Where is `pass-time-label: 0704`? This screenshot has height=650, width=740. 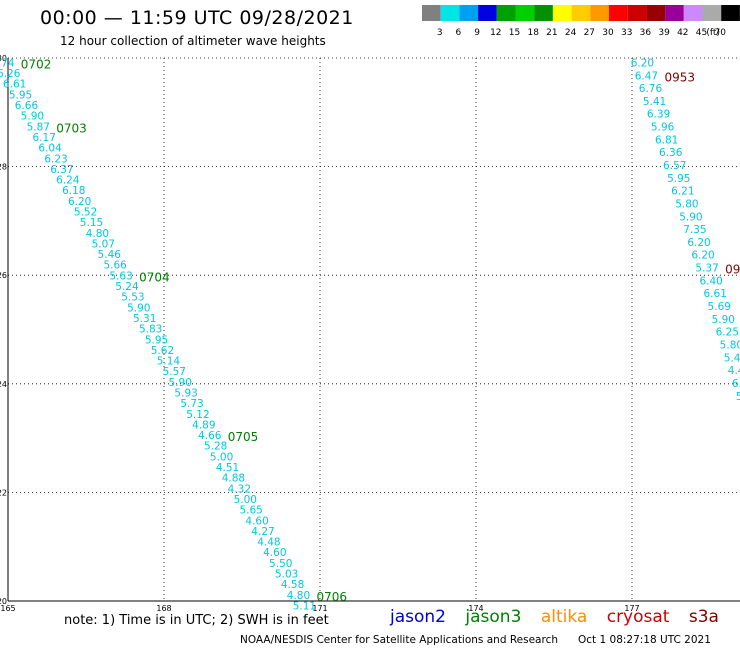
pass-time-label: 0704 is located at coordinates (154, 277).